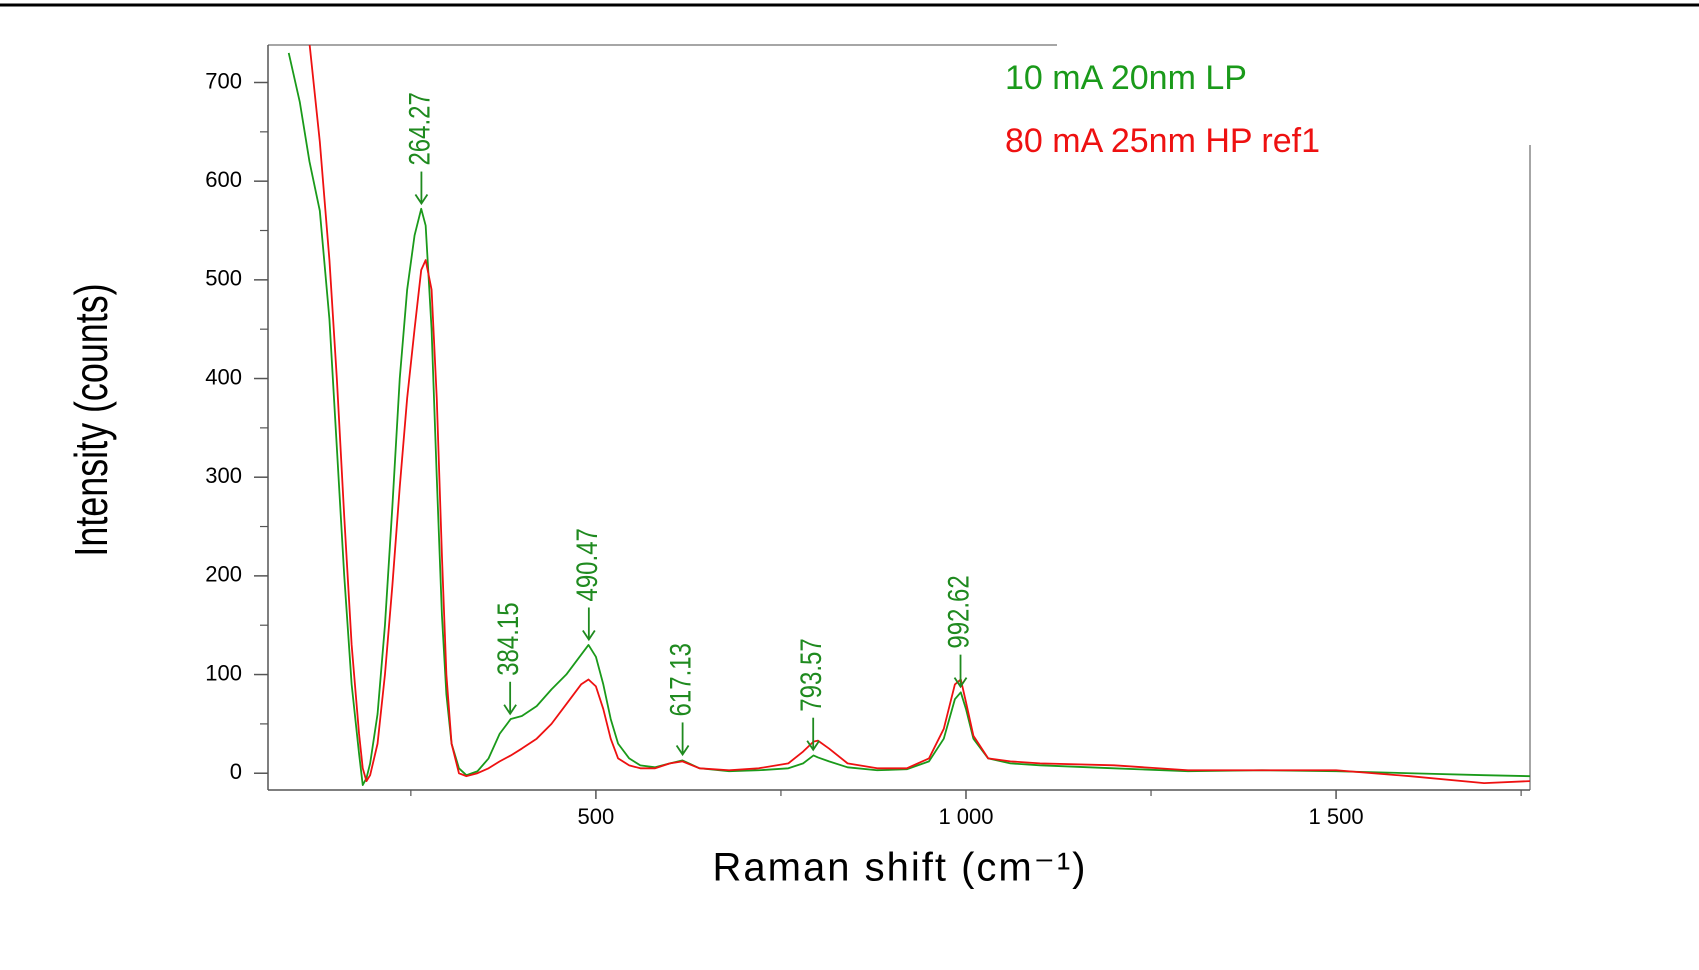 The width and height of the screenshot is (1699, 970). I want to click on y-tick-label: 500, so click(223, 278).